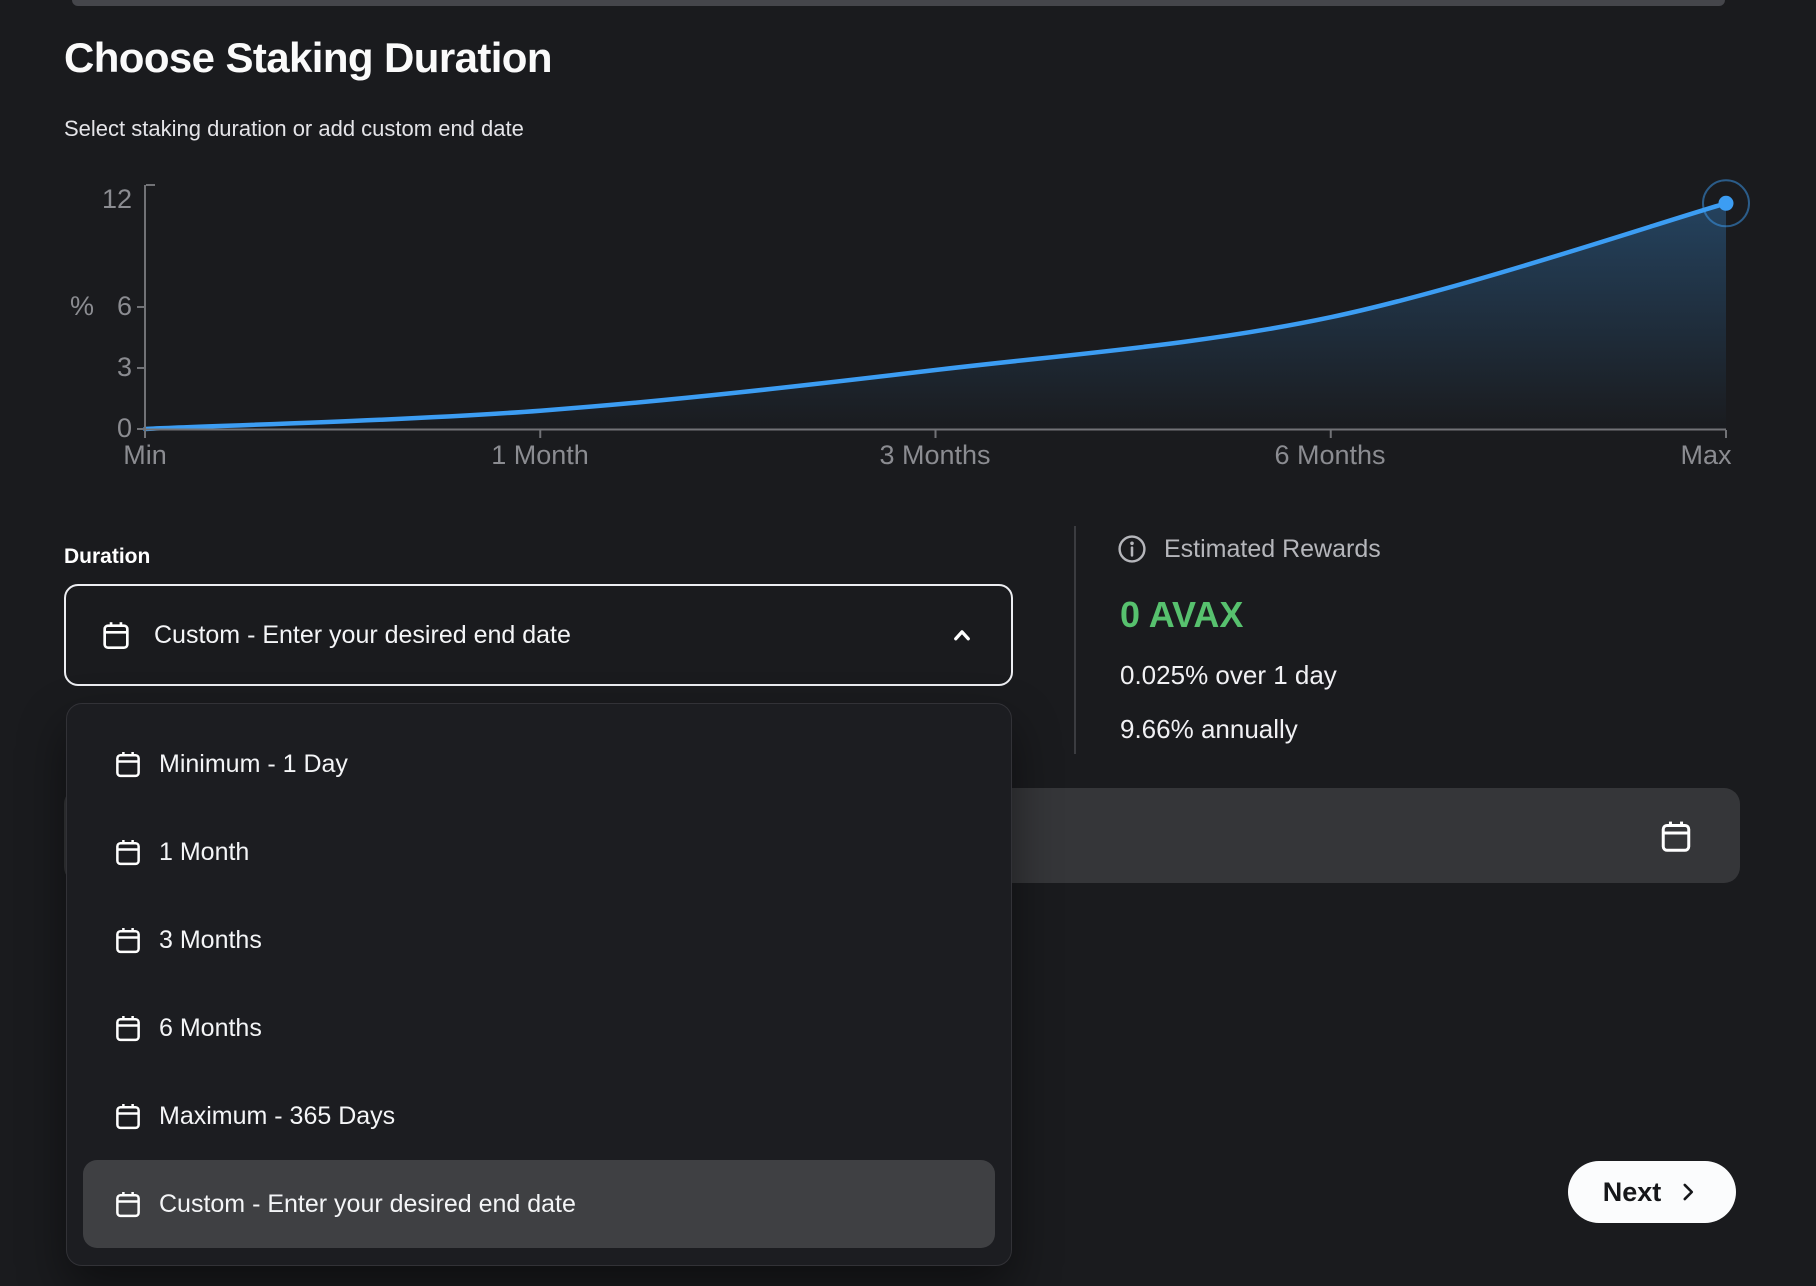  I want to click on duration-field-label: Duration, so click(107, 556).